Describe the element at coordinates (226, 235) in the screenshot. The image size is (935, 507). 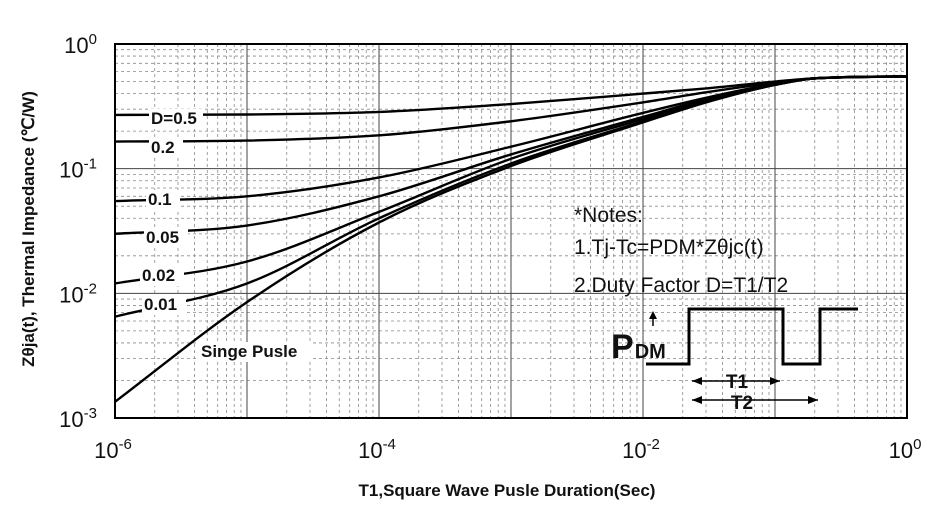
I see `series-labels: D=0.5 0.2 0.1 0.05 0.02 0.01 Singe Pusle` at that location.